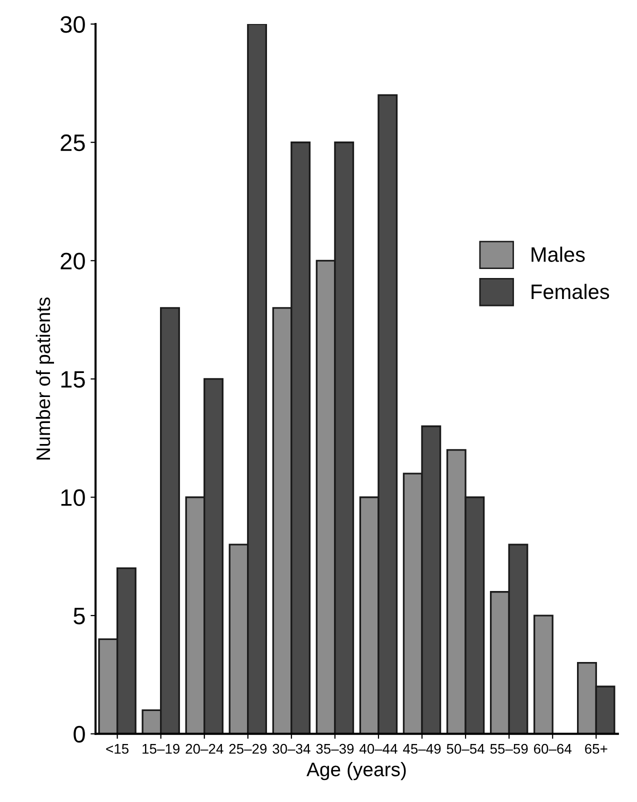 Image resolution: width=637 pixels, height=802 pixels. I want to click on x-tick-label: 25–29, so click(248, 749).